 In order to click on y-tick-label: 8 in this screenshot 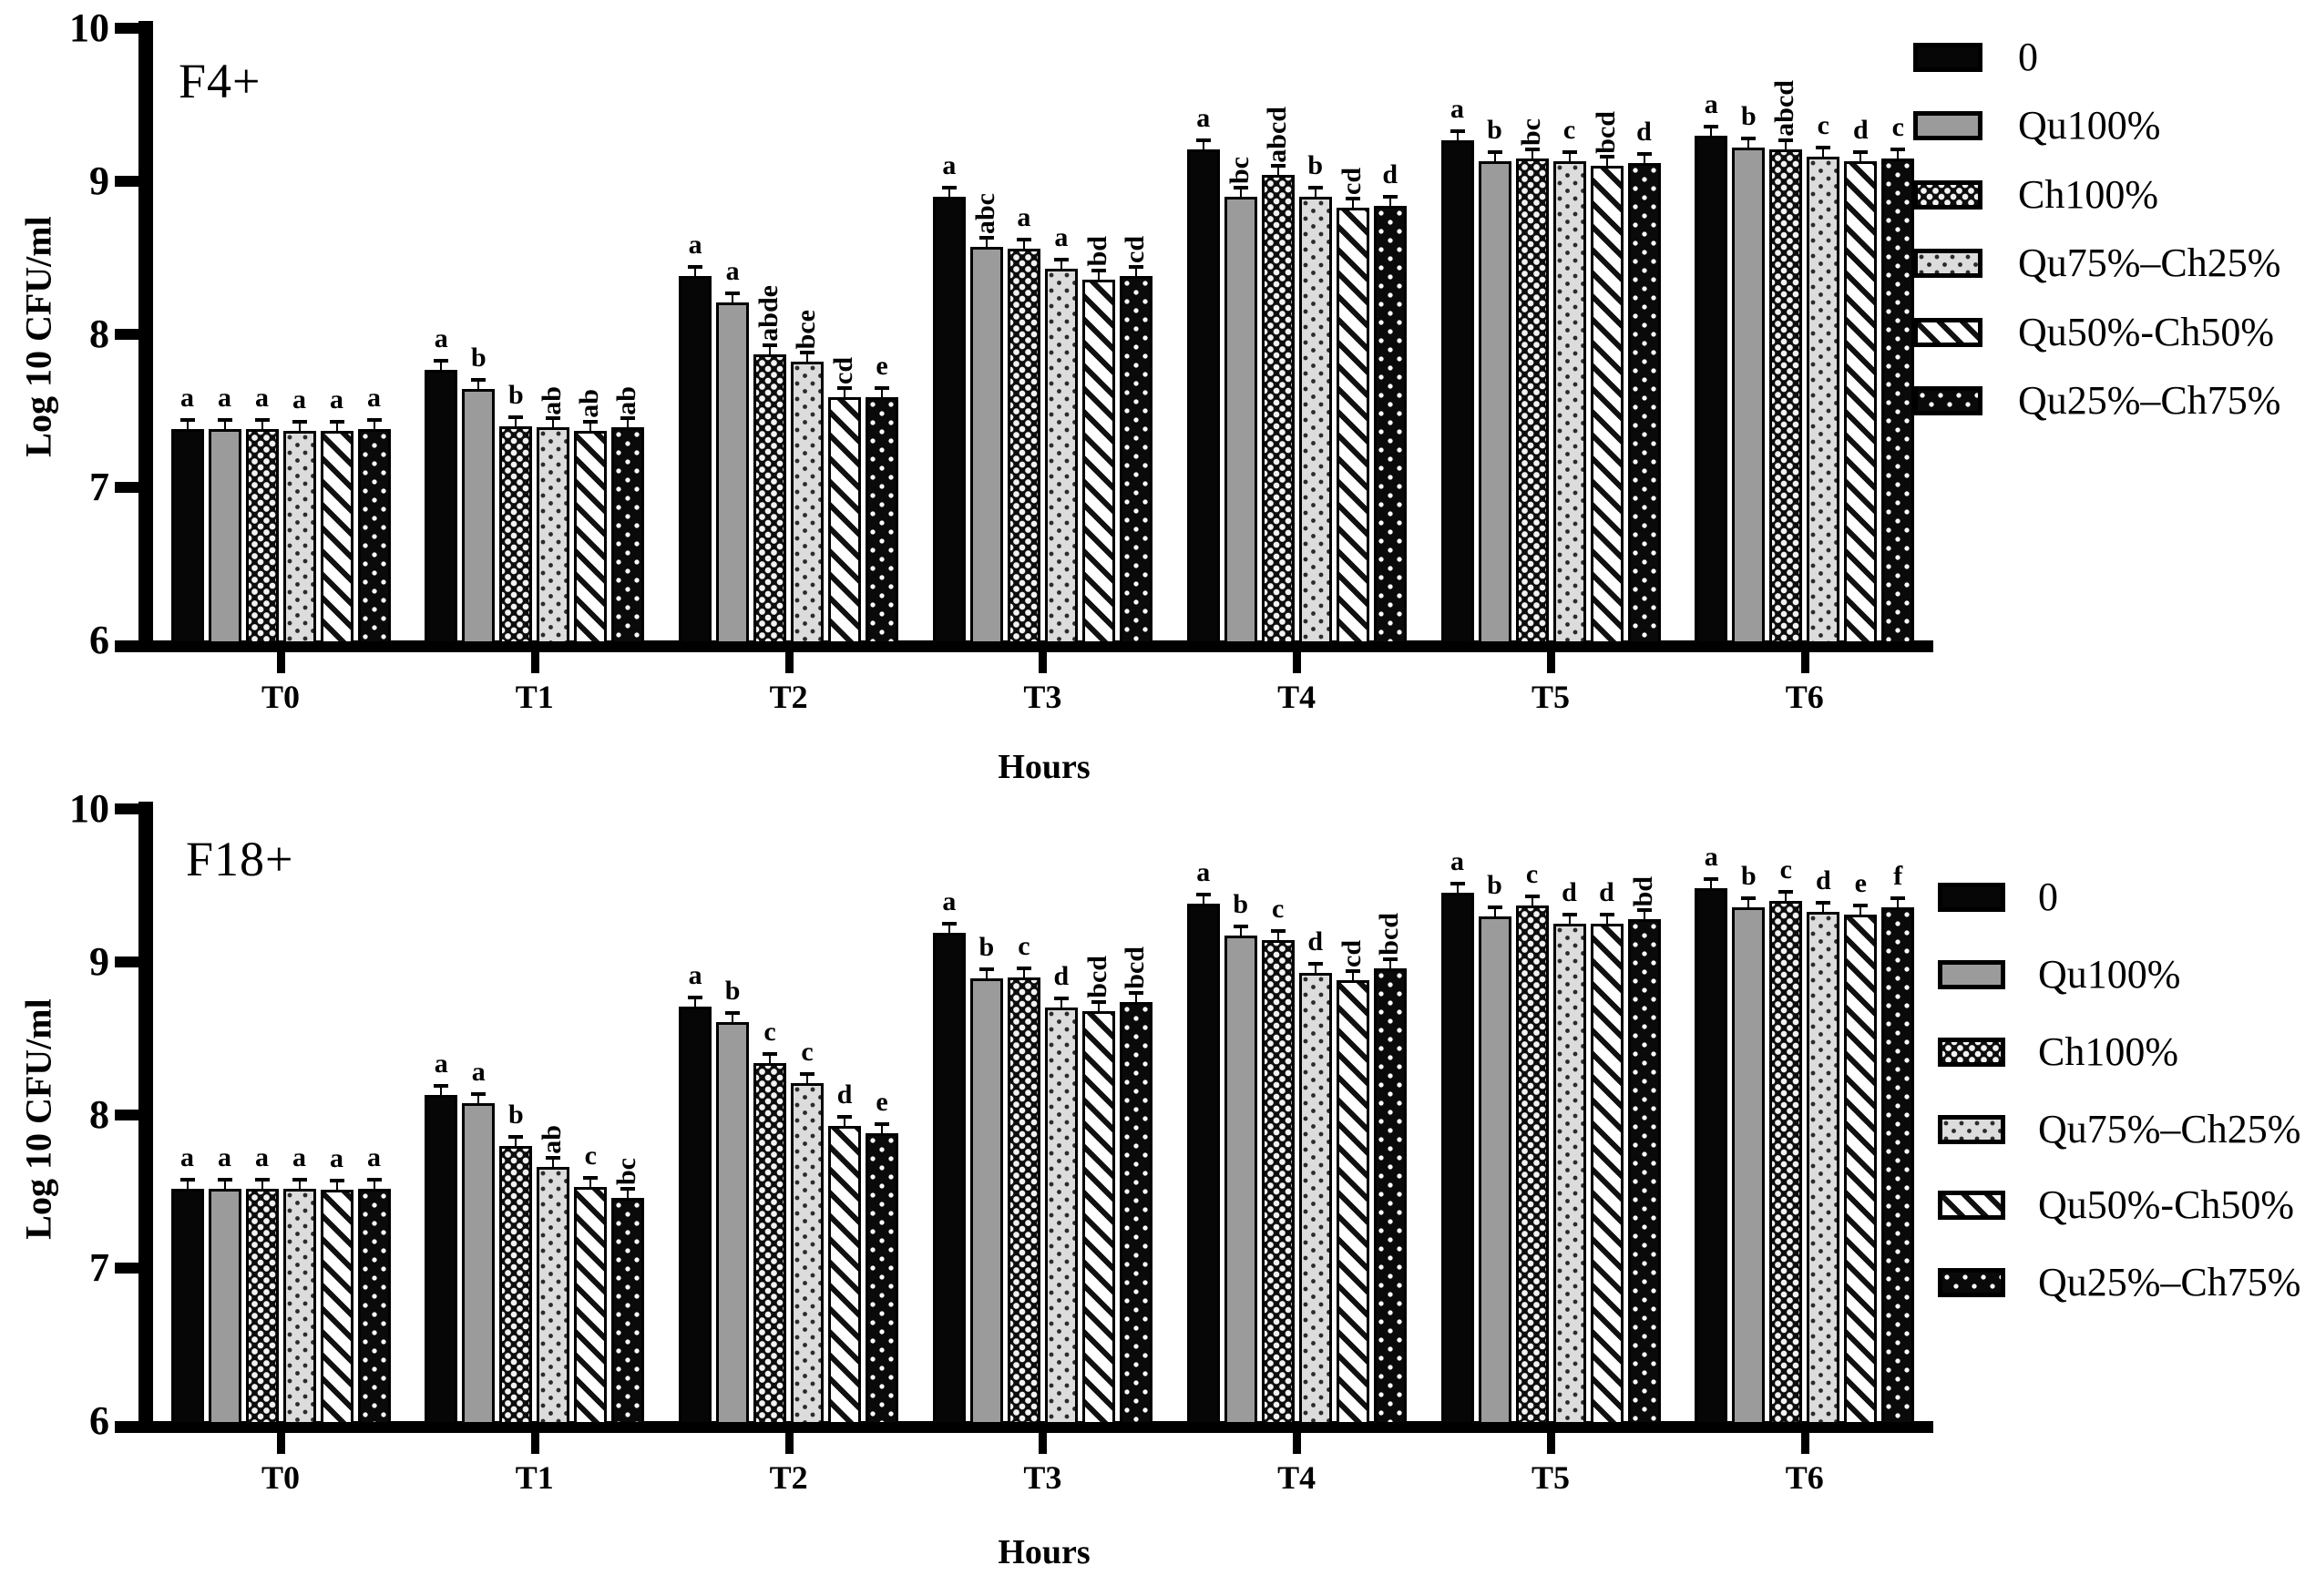, I will do `click(99, 1114)`.